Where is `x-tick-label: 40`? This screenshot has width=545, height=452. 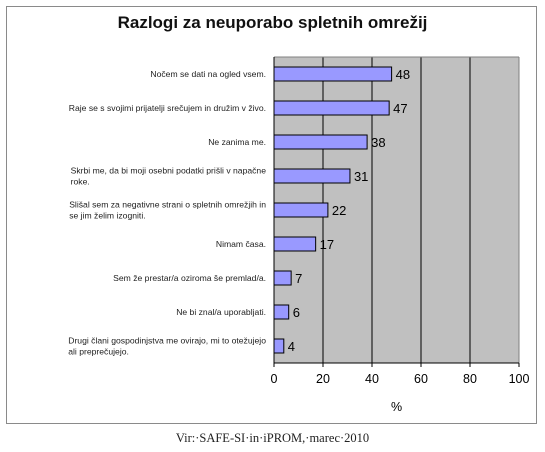 x-tick-label: 40 is located at coordinates (372, 379).